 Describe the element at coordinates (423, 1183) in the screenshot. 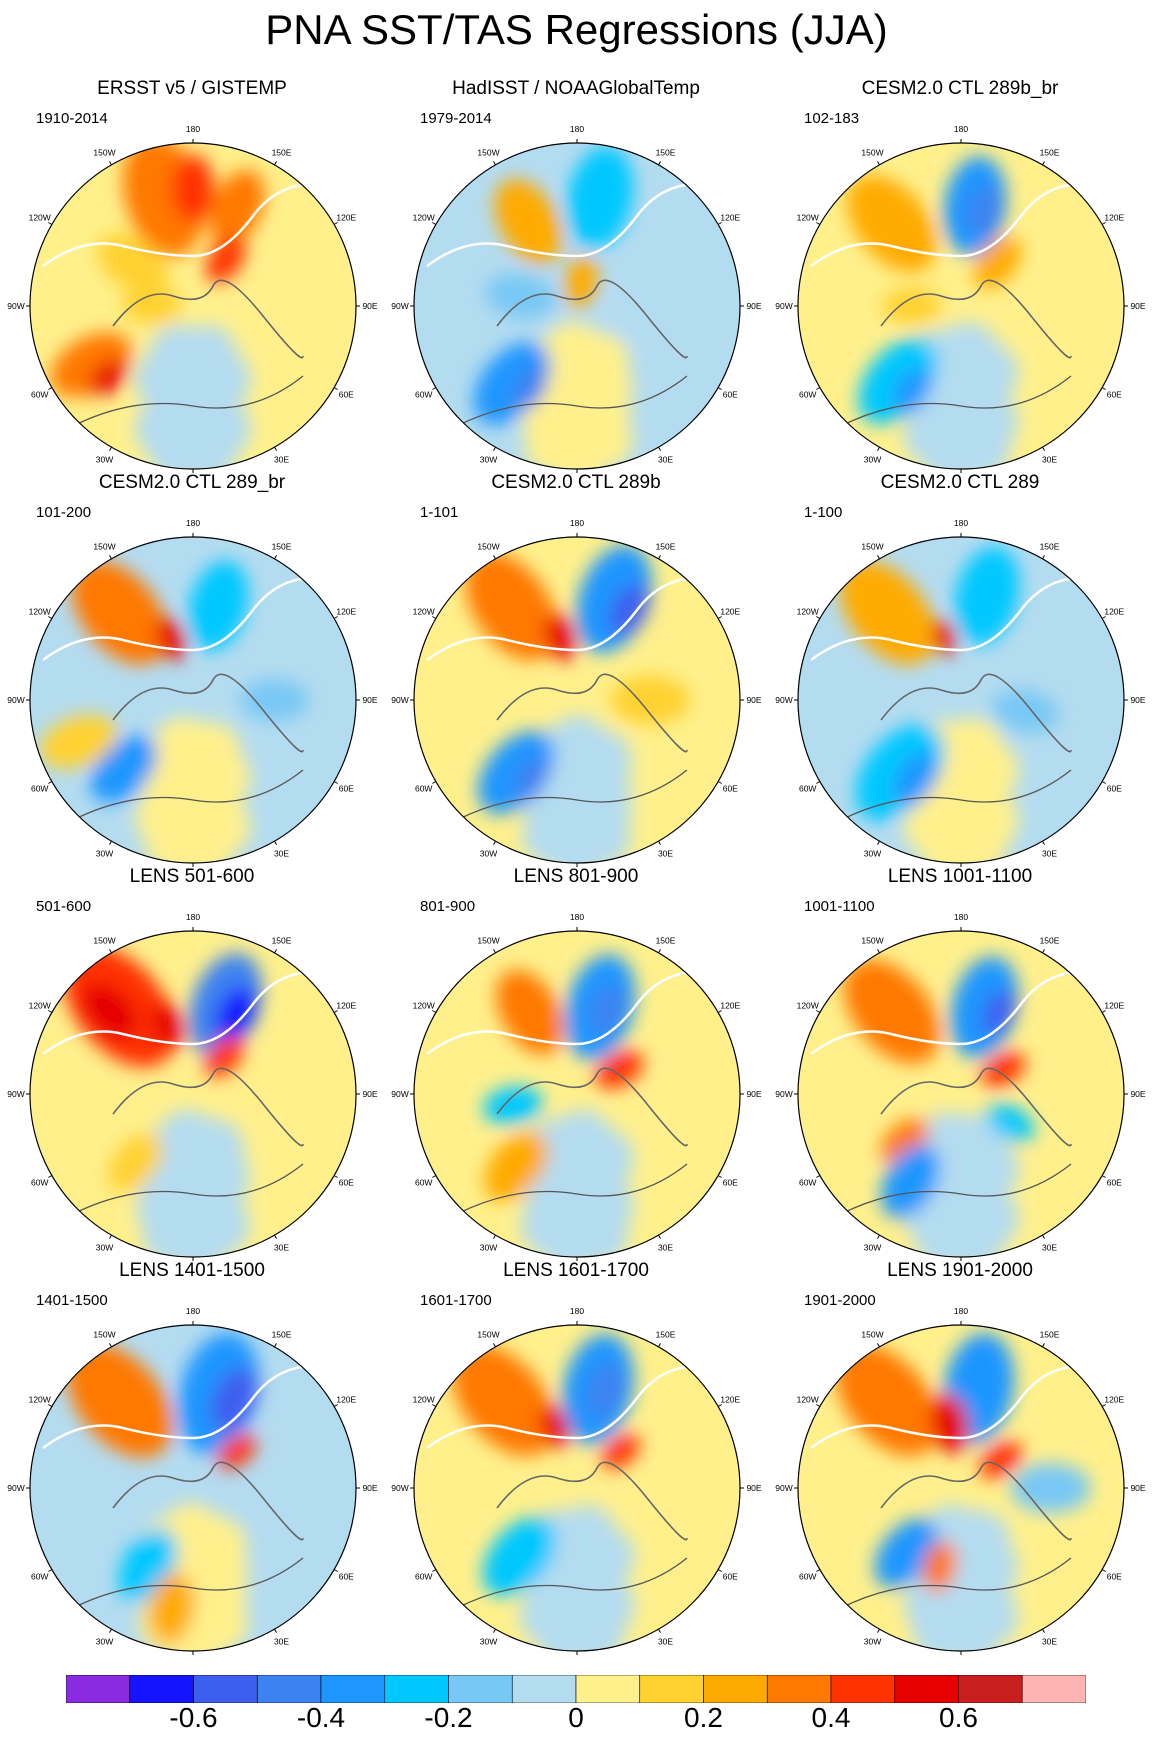

I see `lon-label: 60W` at that location.